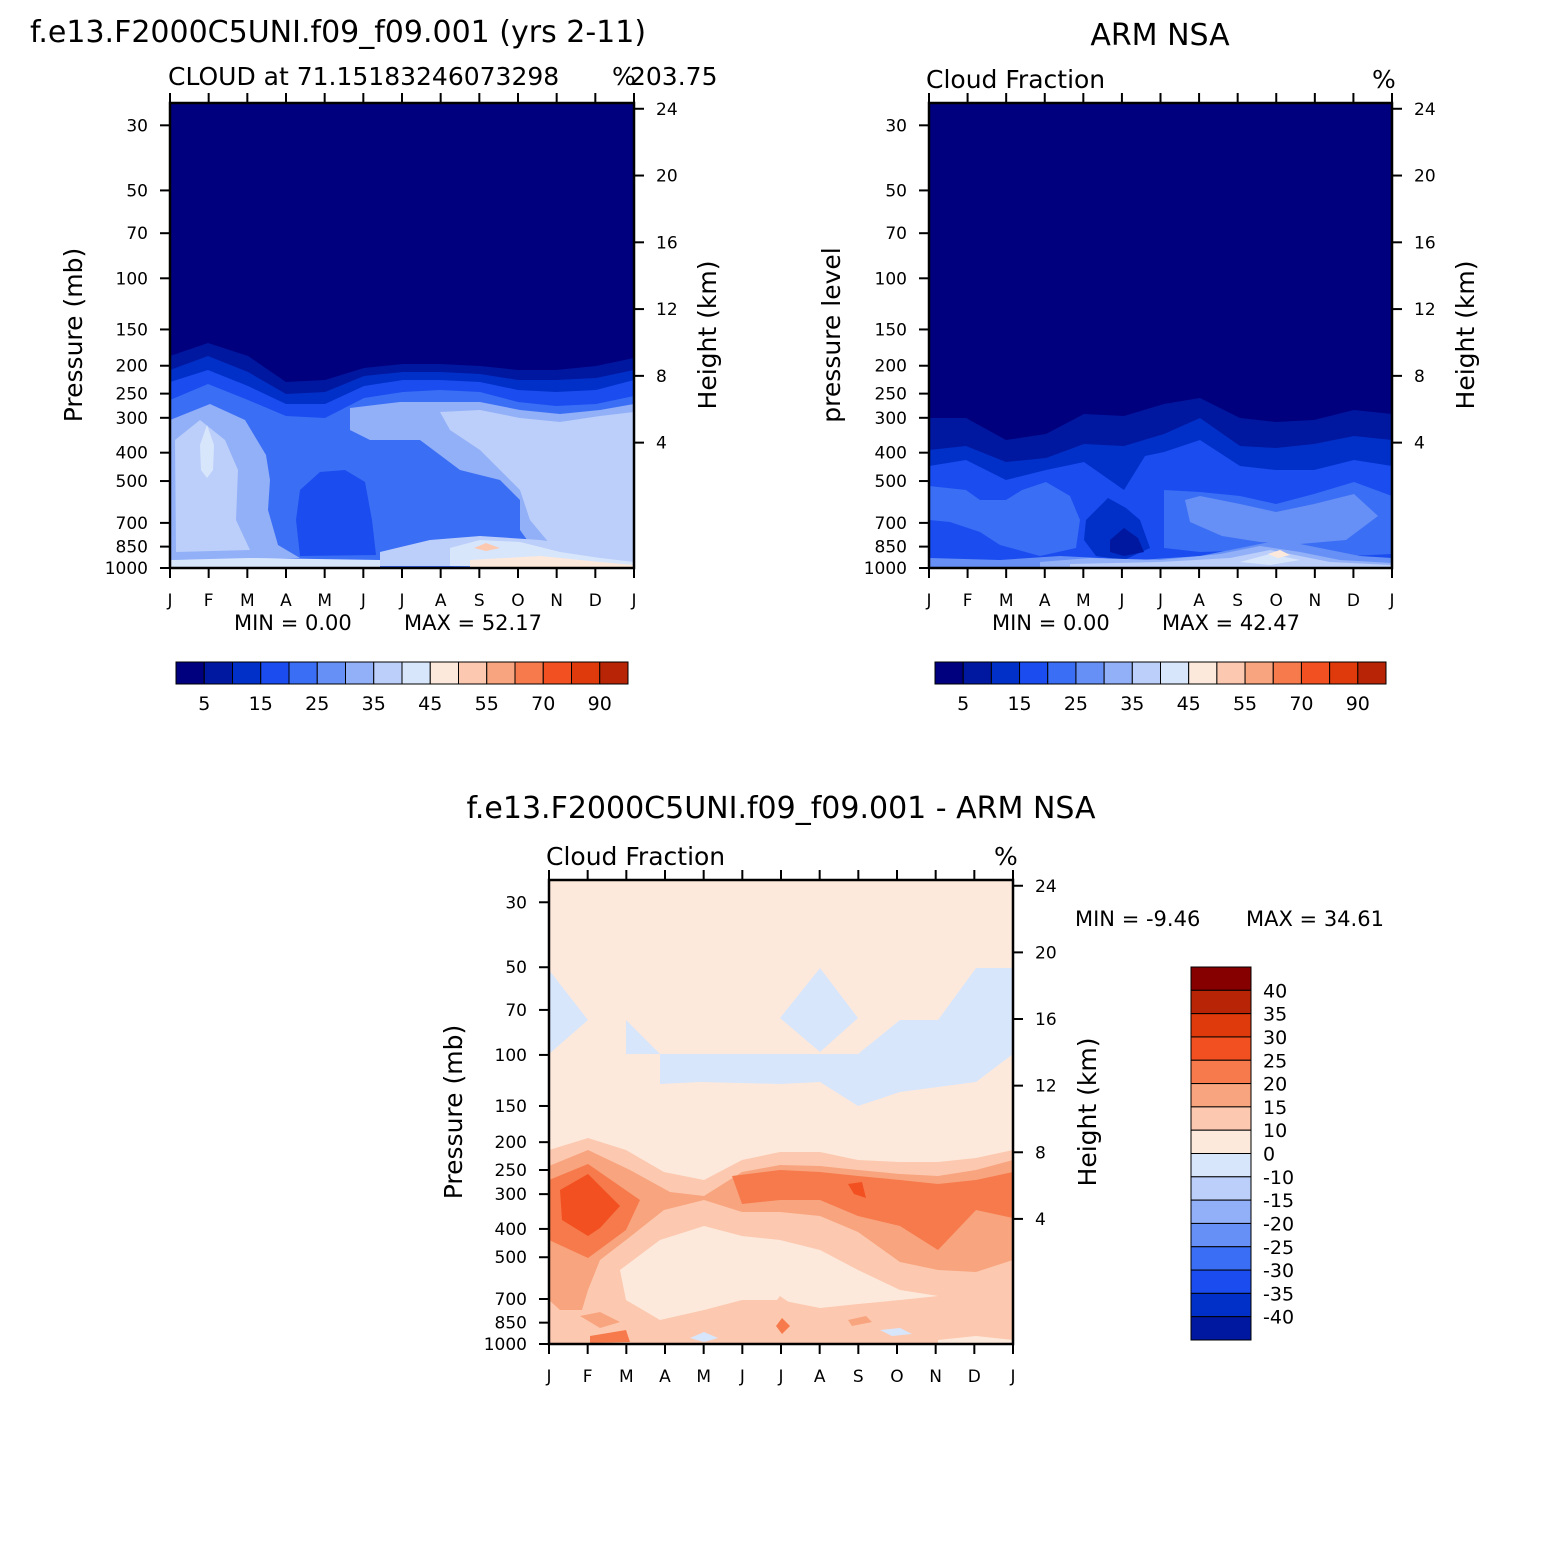  Describe the element at coordinates (1231, 623) in the screenshot. I see `obs-max-text: MAX = 42.47` at that location.